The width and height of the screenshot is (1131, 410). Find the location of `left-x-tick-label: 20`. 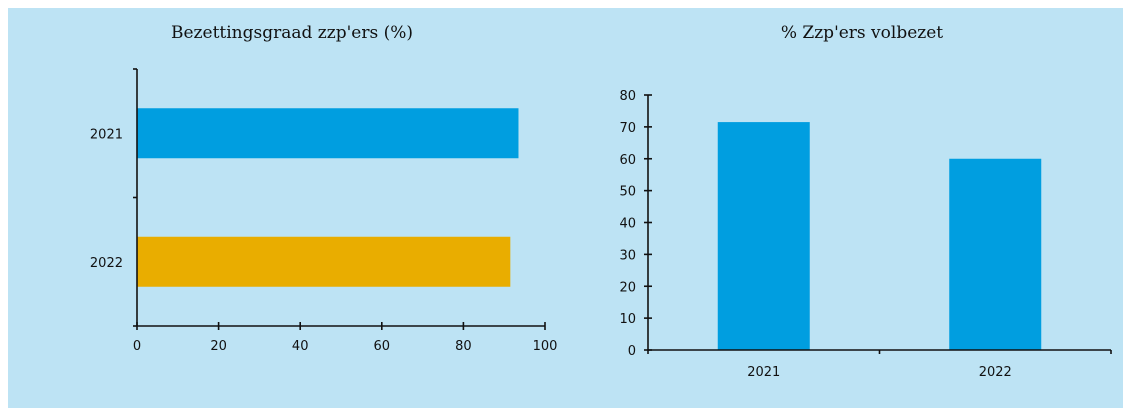

left-x-tick-label: 20 is located at coordinates (218, 346).